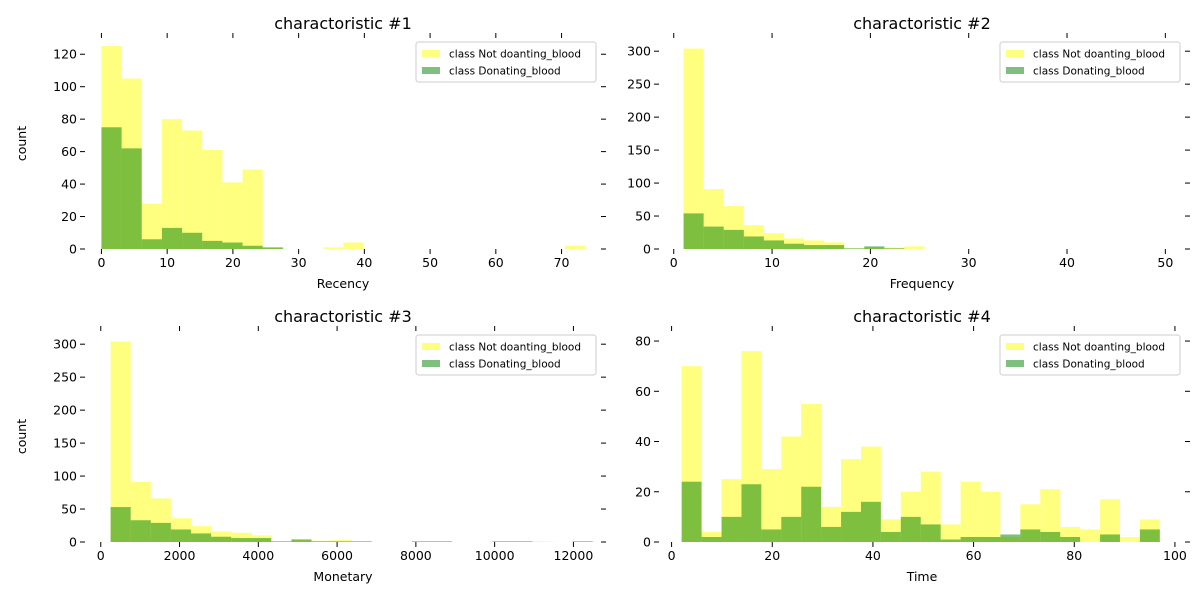 This screenshot has height=600, width=1200. Describe the element at coordinates (21, 436) in the screenshot. I see `y-axis-label: count` at that location.